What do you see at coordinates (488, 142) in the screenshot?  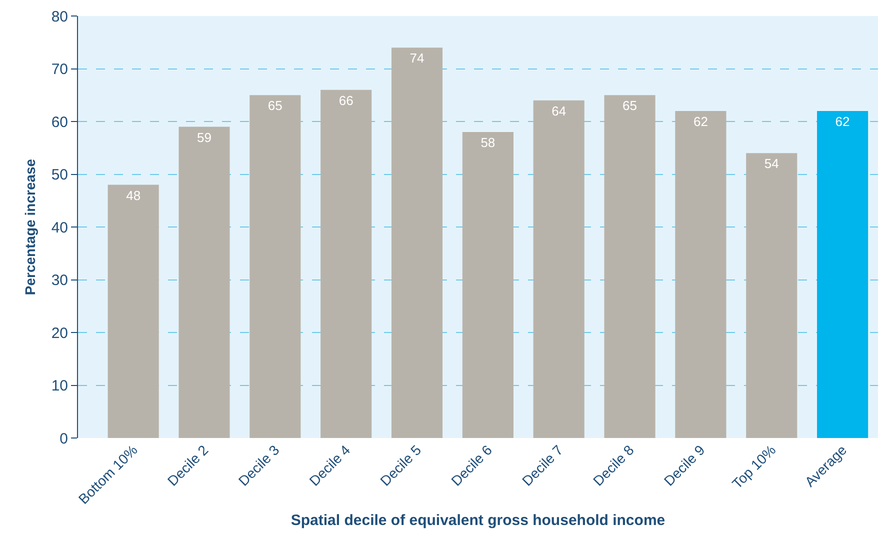 I see `data-label: 58` at bounding box center [488, 142].